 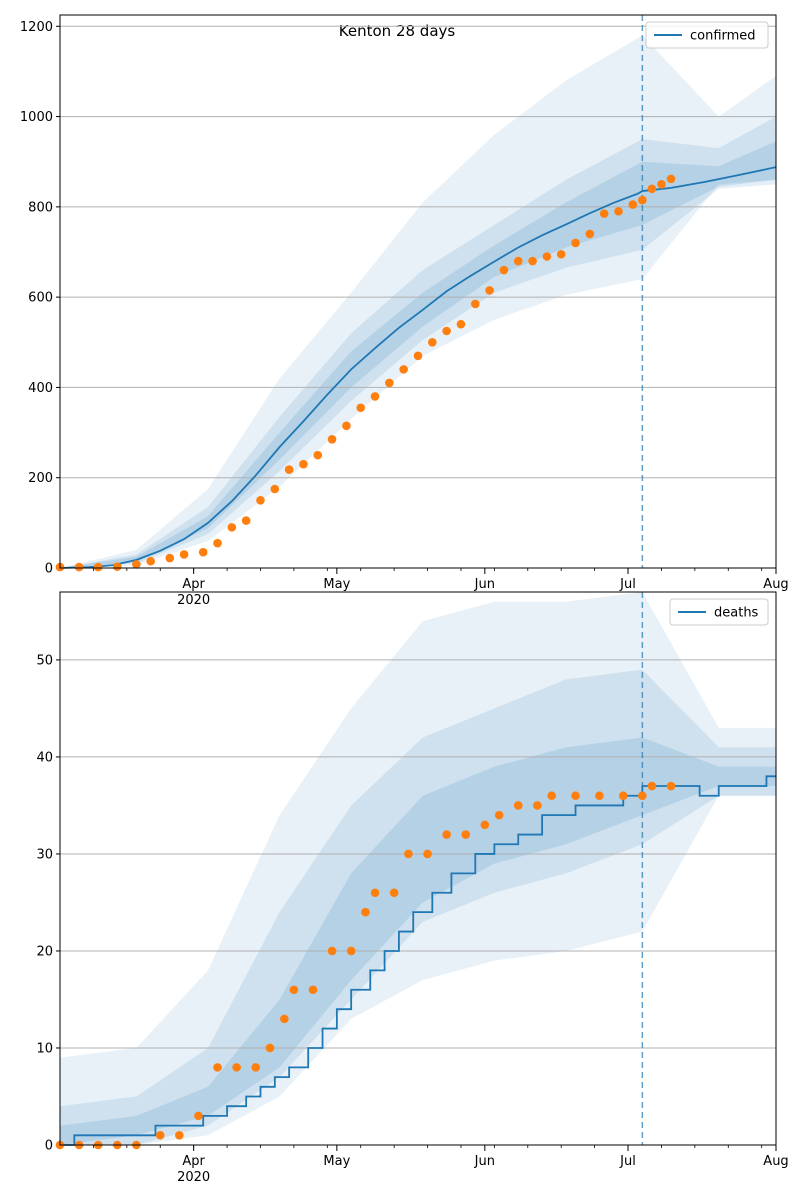 What do you see at coordinates (40, 207) in the screenshot?
I see `y-tick-label: 800` at bounding box center [40, 207].